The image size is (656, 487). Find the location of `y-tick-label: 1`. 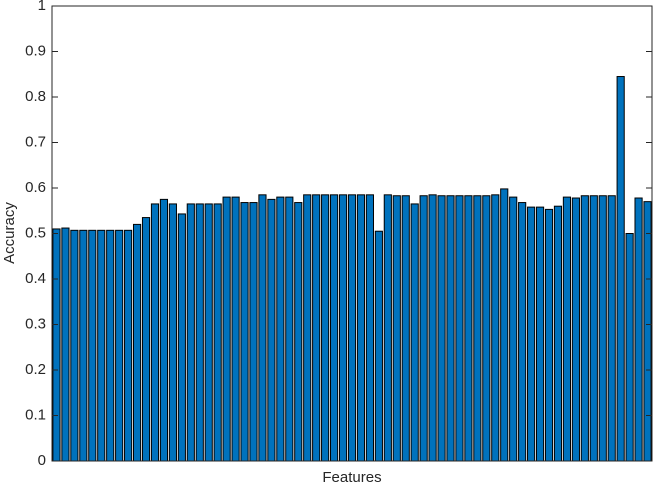

y-tick-label: 1 is located at coordinates (42, 7).